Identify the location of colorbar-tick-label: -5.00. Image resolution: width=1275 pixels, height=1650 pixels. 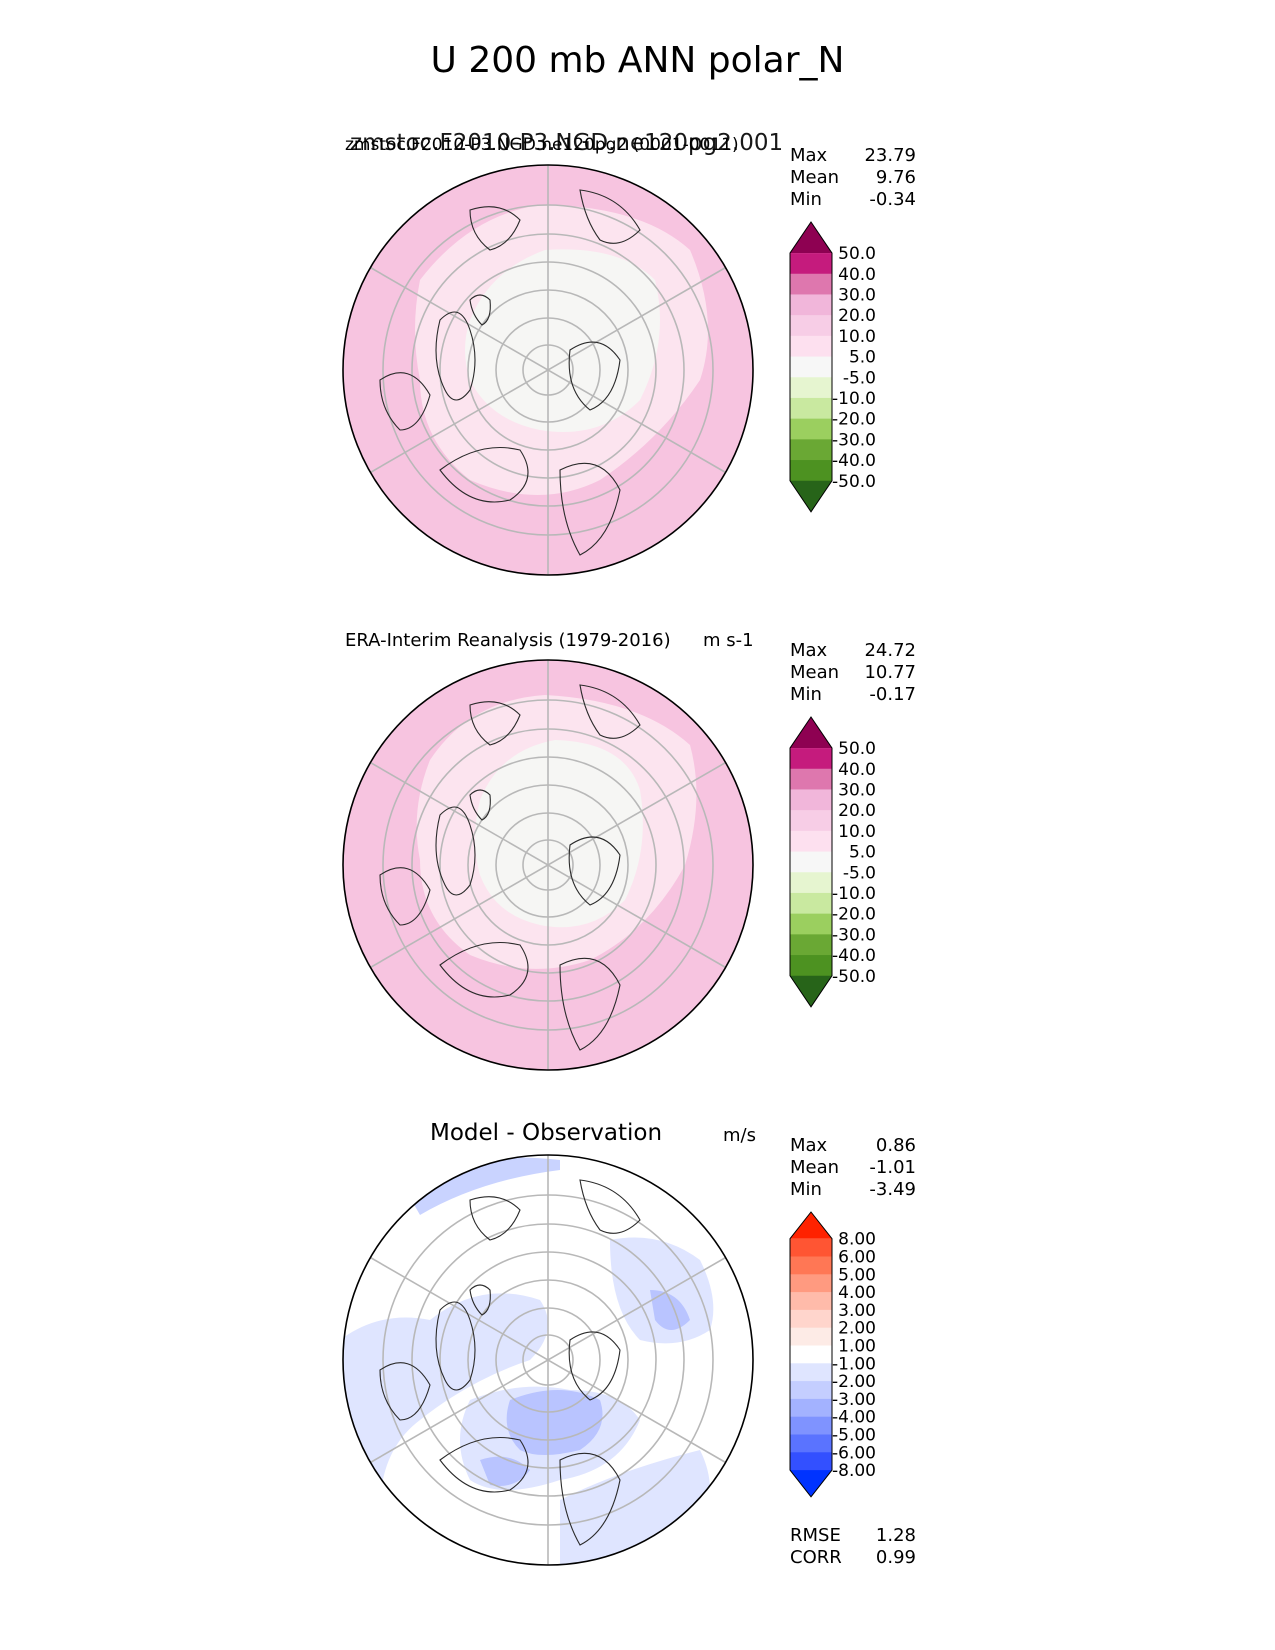
(854, 1436).